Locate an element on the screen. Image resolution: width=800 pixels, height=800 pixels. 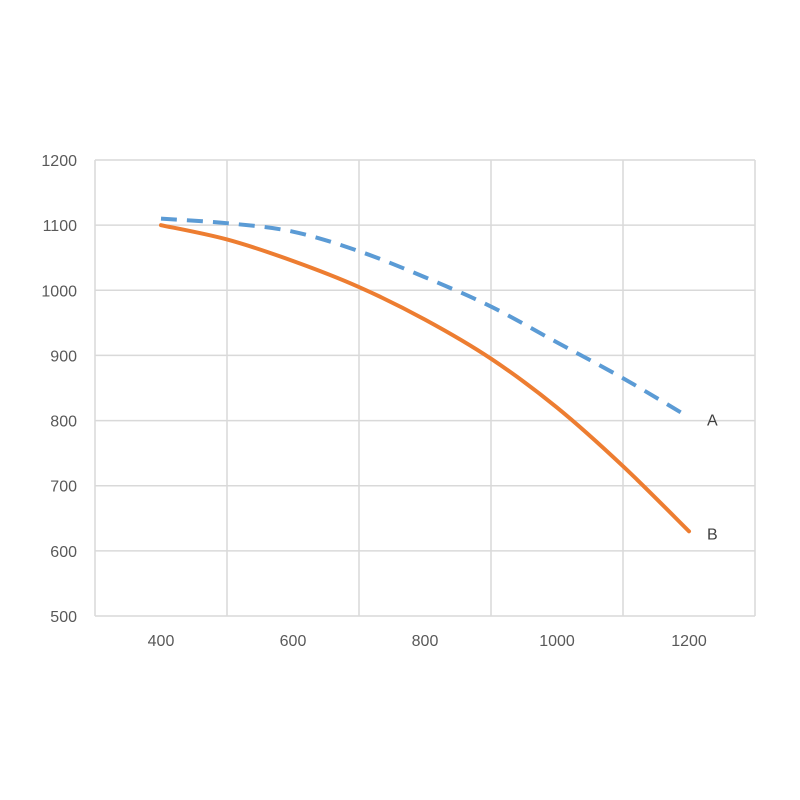
y-tick-label: 1000 is located at coordinates (59, 291).